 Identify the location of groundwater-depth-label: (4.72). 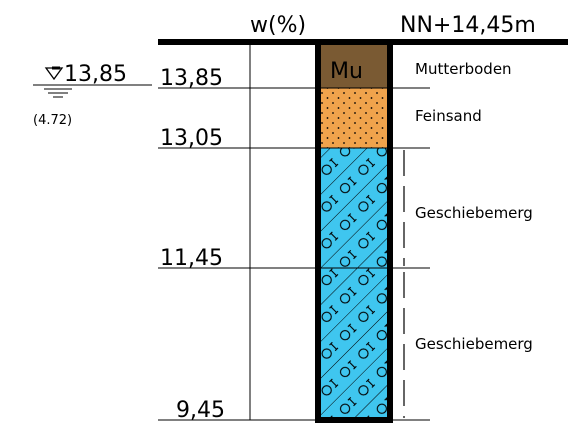
(52, 120).